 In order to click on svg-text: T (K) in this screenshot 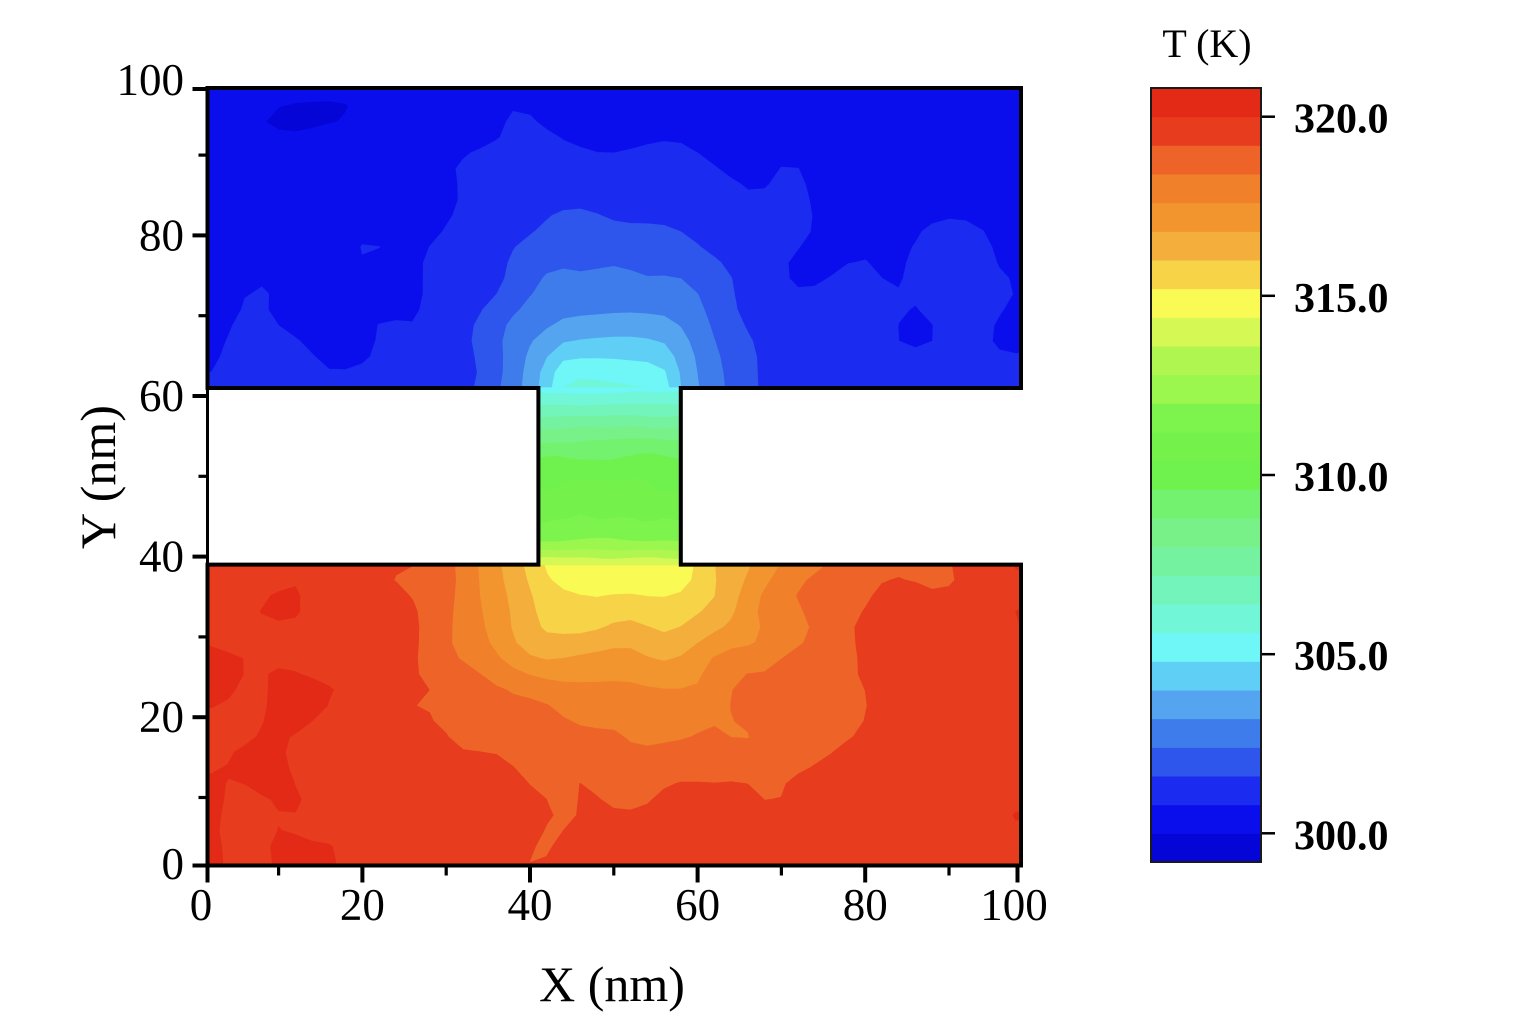, I will do `click(1206, 43)`.